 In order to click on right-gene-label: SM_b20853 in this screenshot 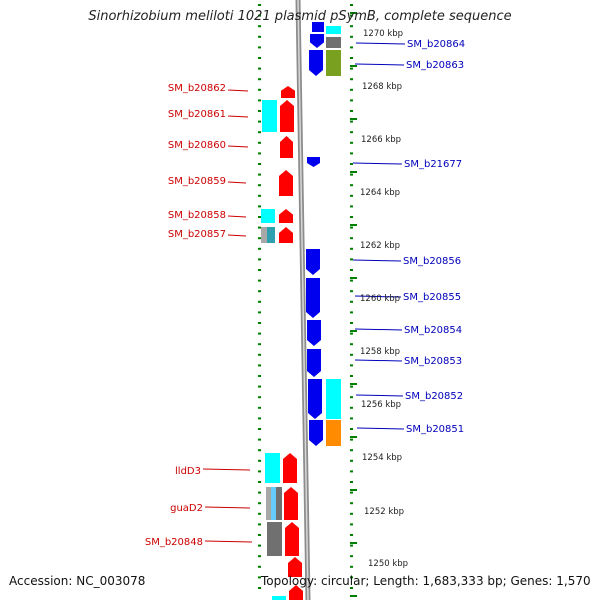, I will do `click(433, 361)`.